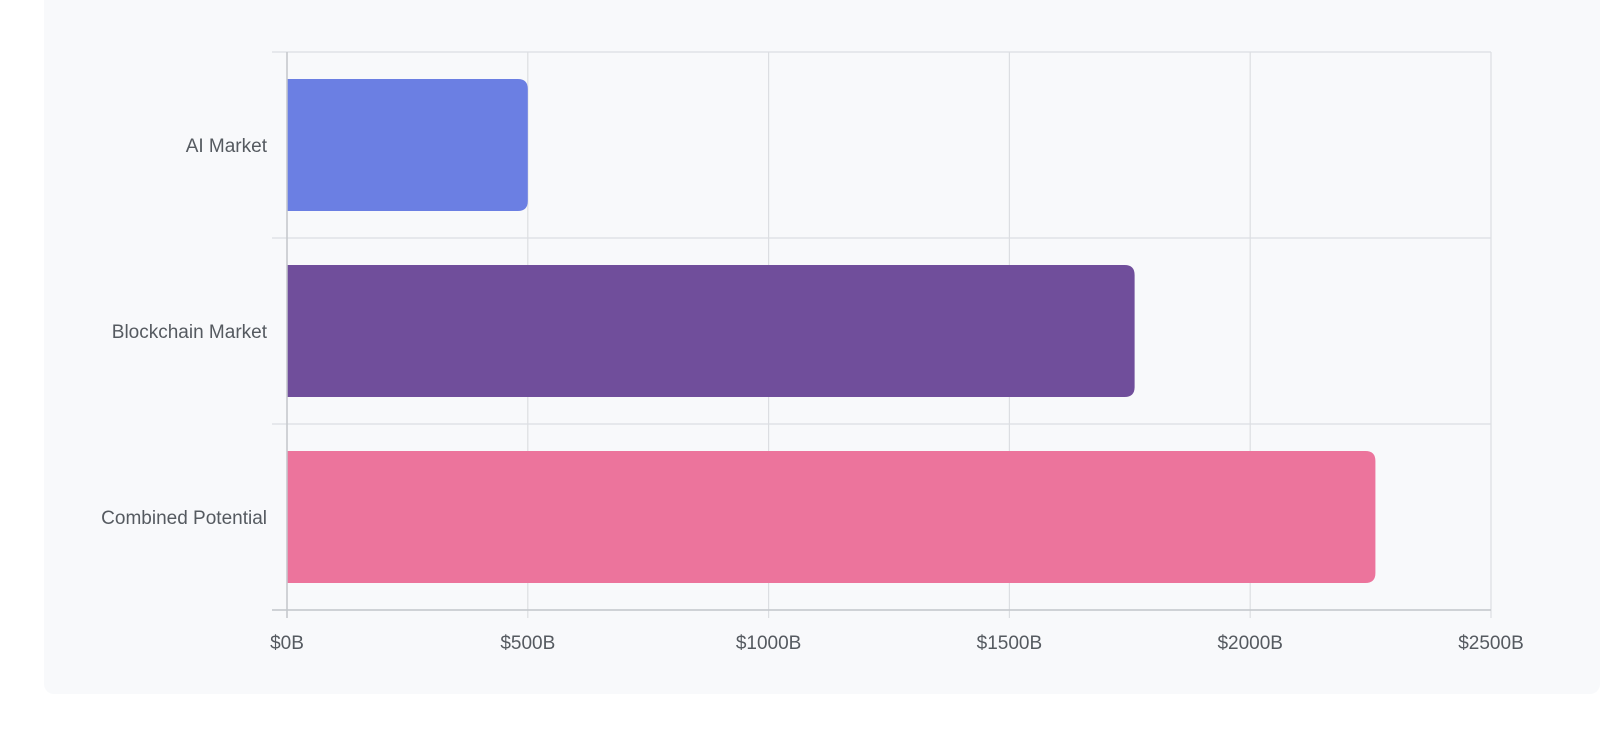 The height and width of the screenshot is (732, 1600). Describe the element at coordinates (407, 145) in the screenshot. I see `bar-ai-market` at that location.